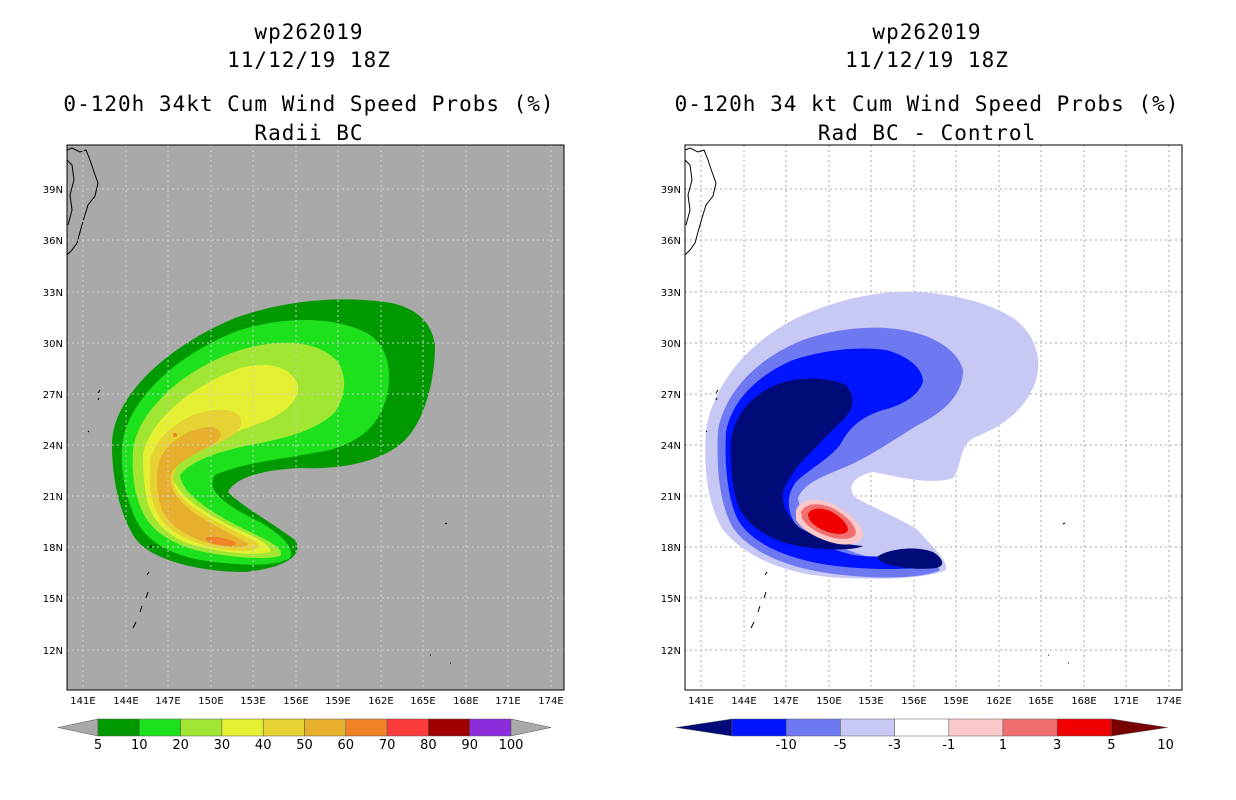  What do you see at coordinates (263, 745) in the screenshot?
I see `colorbar-tick-label: 40` at bounding box center [263, 745].